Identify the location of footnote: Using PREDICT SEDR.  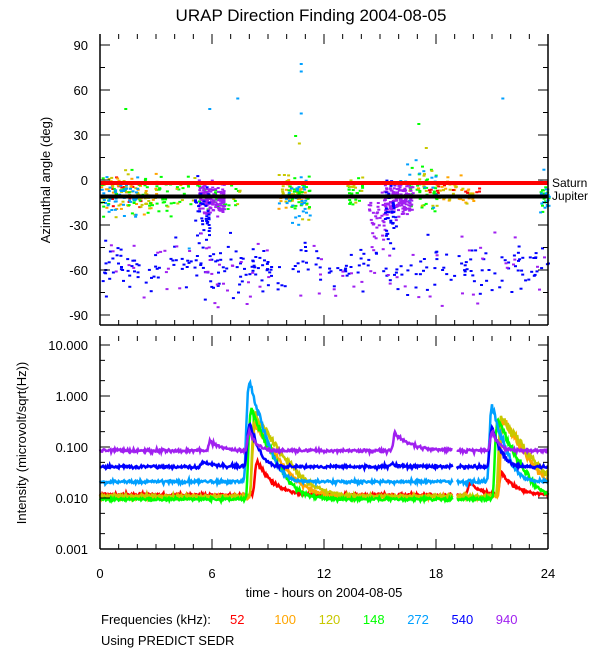
(167, 640).